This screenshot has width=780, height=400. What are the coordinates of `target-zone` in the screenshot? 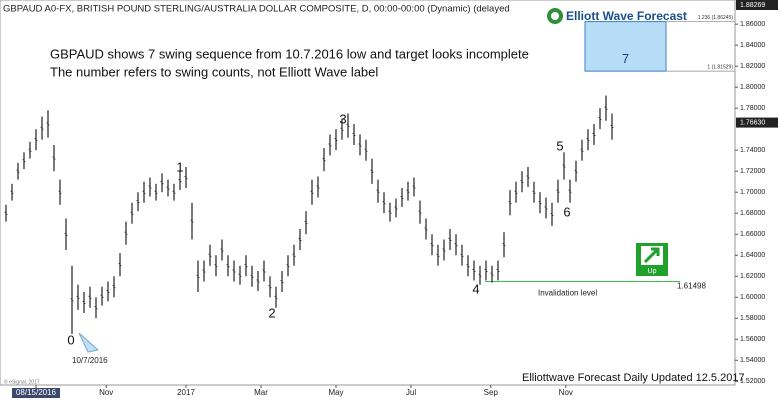 It's located at (625, 46).